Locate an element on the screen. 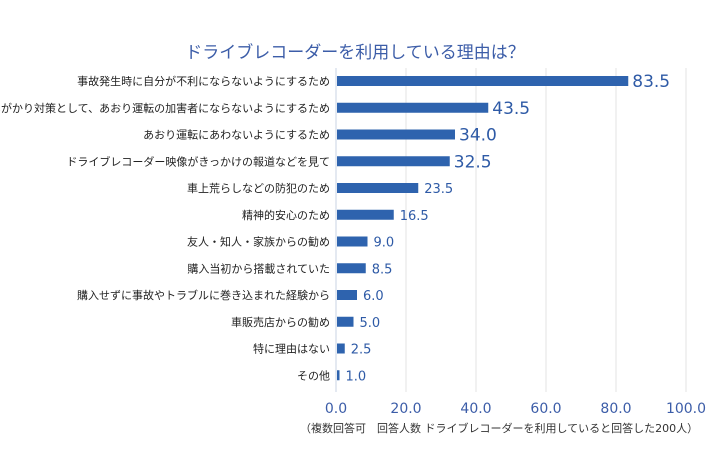  data-label: 23.5 is located at coordinates (438, 189).